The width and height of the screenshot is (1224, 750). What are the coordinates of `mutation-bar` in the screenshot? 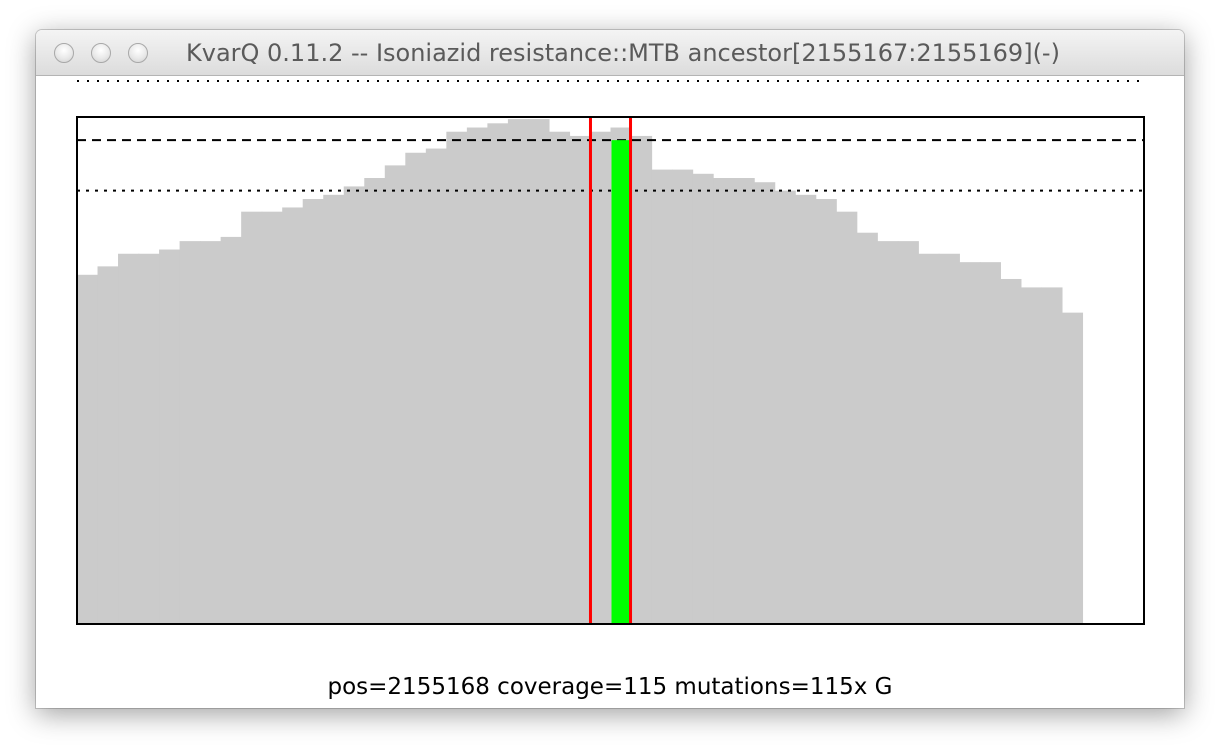 It's located at (621, 382).